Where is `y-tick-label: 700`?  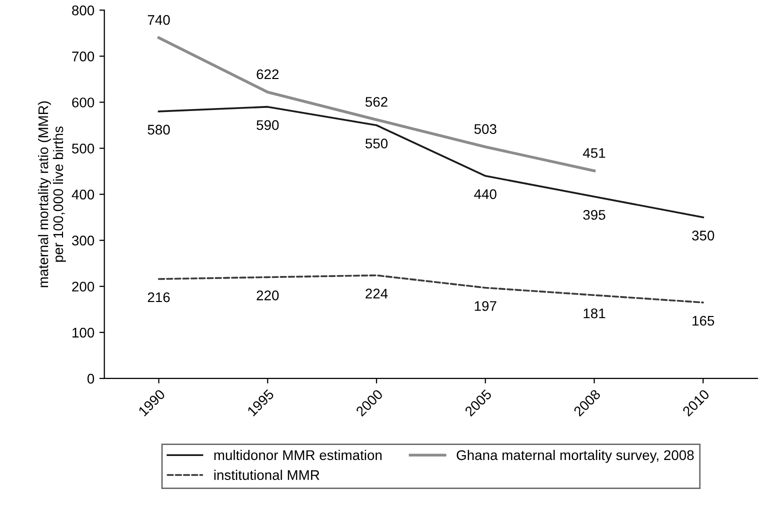
y-tick-label: 700 is located at coordinates (83, 57).